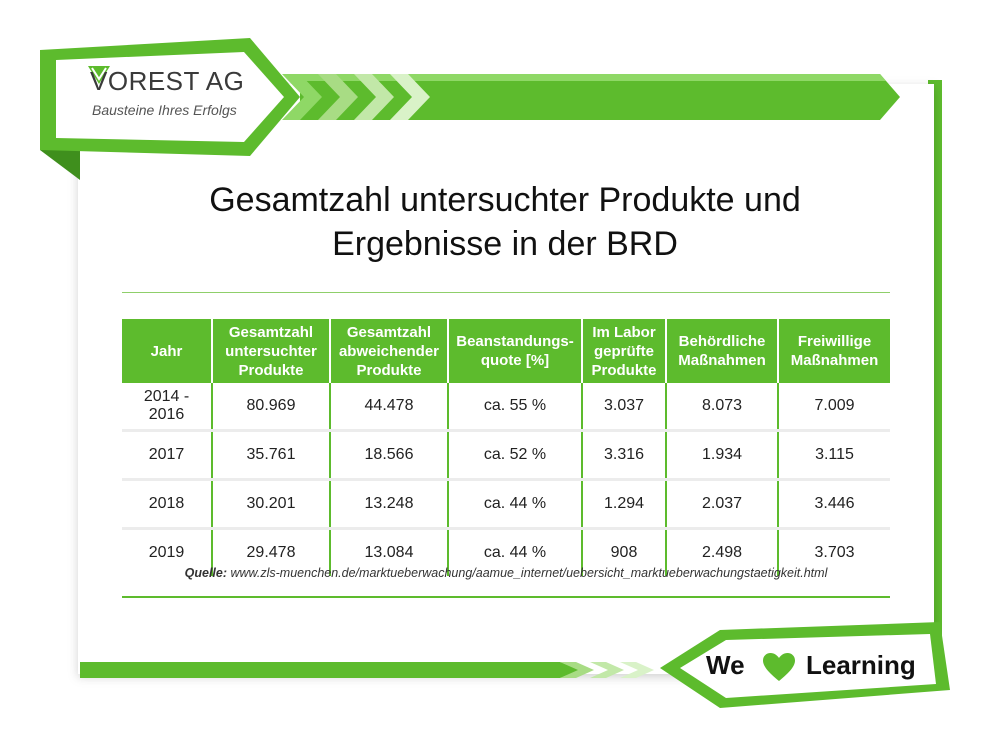  What do you see at coordinates (505, 244) in the screenshot?
I see `title-line-2: Ergebnisse in der BRD` at bounding box center [505, 244].